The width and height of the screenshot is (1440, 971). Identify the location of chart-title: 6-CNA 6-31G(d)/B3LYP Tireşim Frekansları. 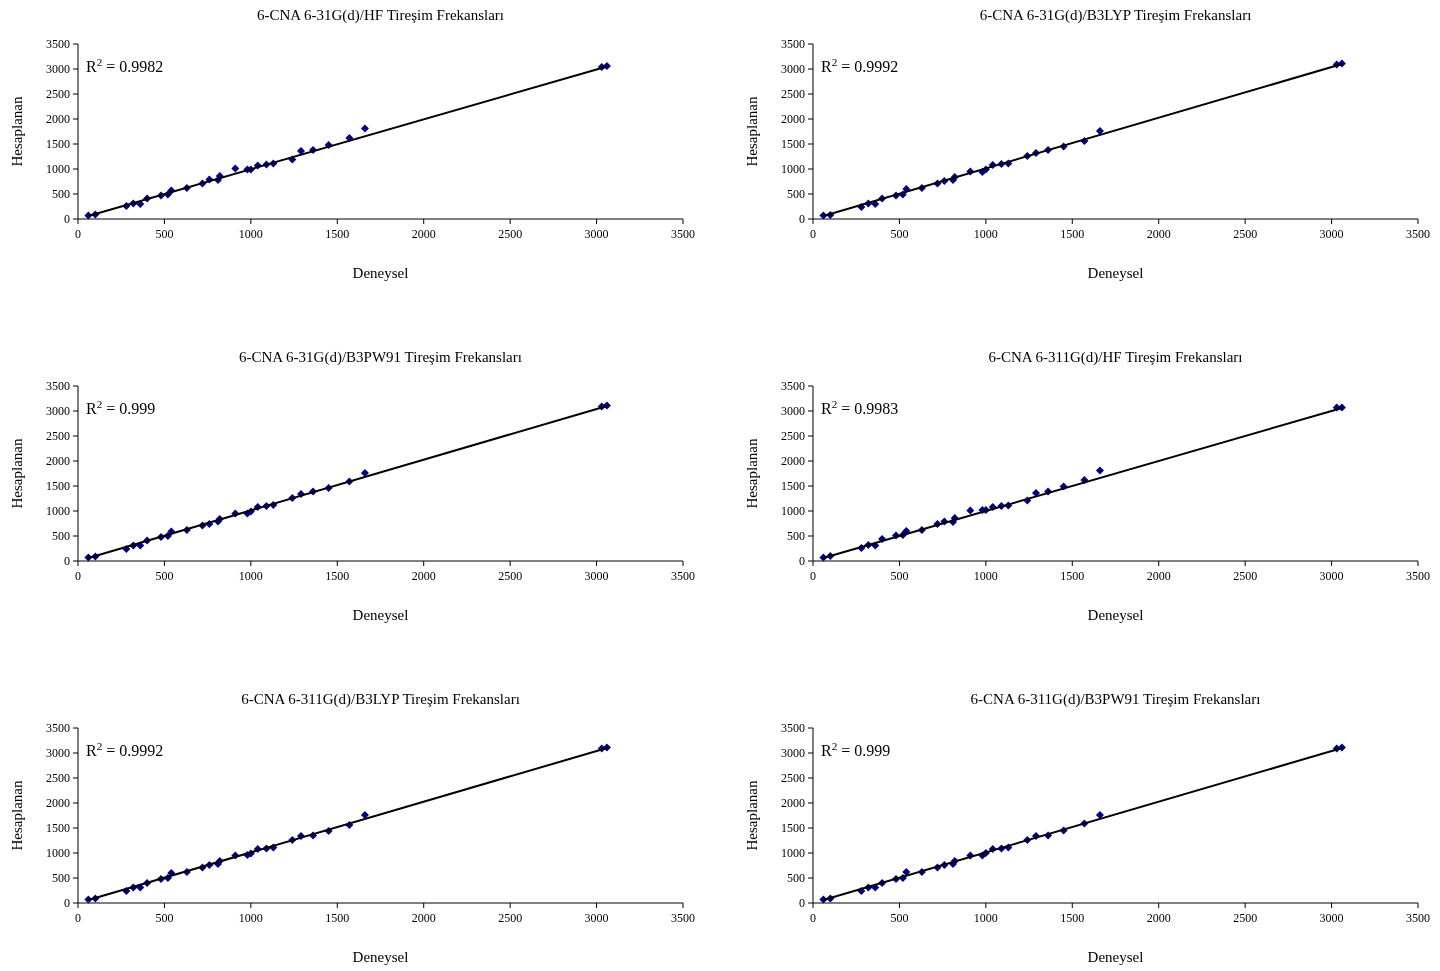
(1115, 15).